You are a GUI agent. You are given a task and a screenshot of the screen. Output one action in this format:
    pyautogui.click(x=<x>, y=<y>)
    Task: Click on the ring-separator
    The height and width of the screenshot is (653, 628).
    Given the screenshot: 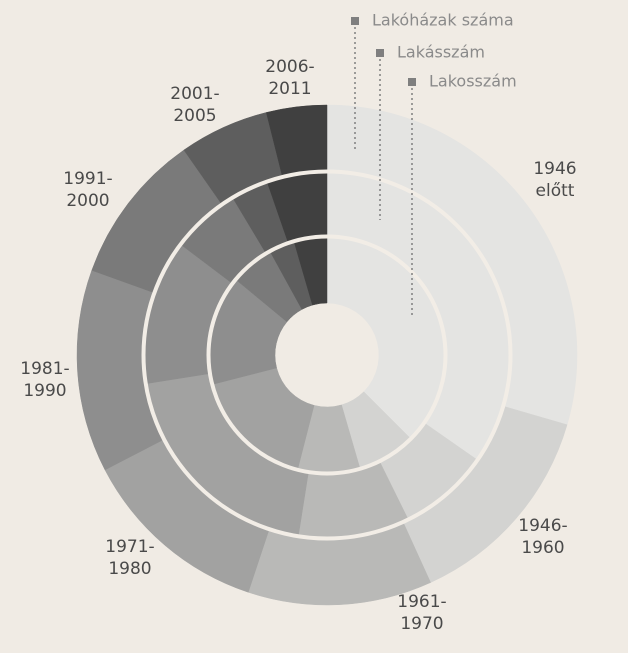 What is the action you would take?
    pyautogui.click(x=327, y=355)
    